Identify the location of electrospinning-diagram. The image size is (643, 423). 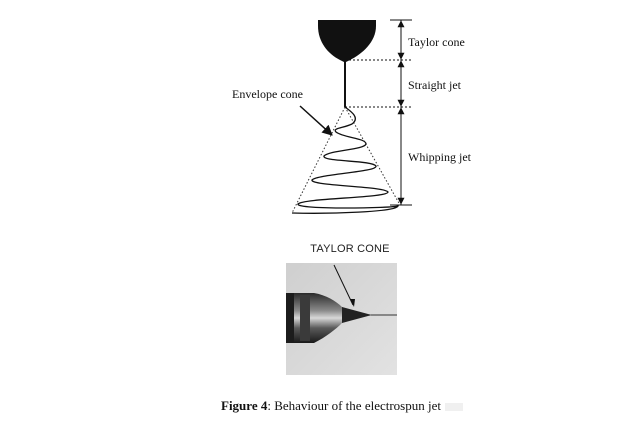
(351, 116).